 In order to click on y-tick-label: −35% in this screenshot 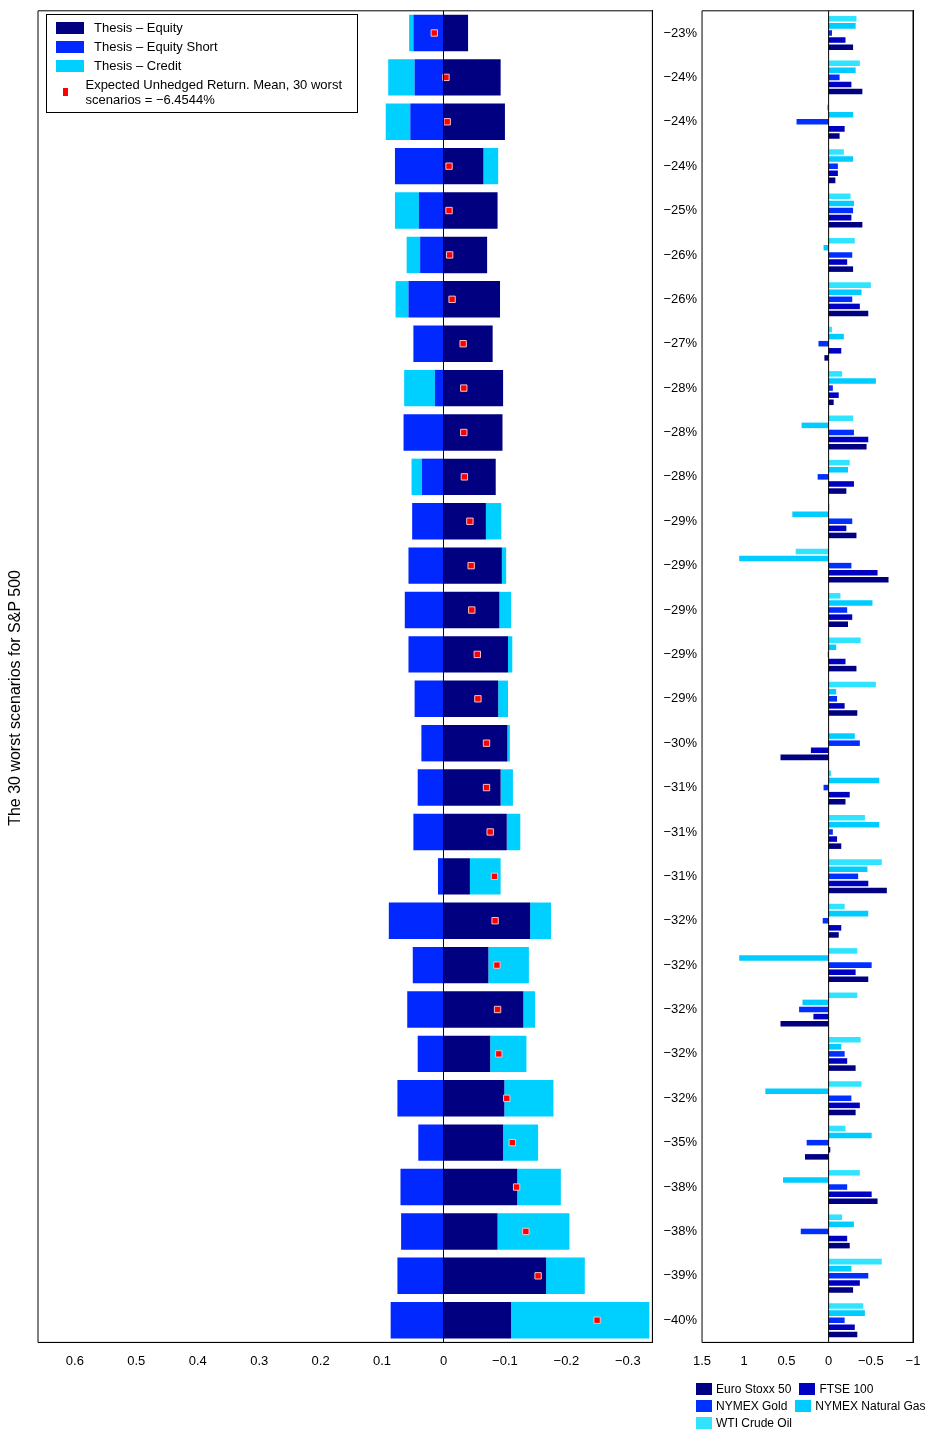, I will do `click(680, 1142)`.